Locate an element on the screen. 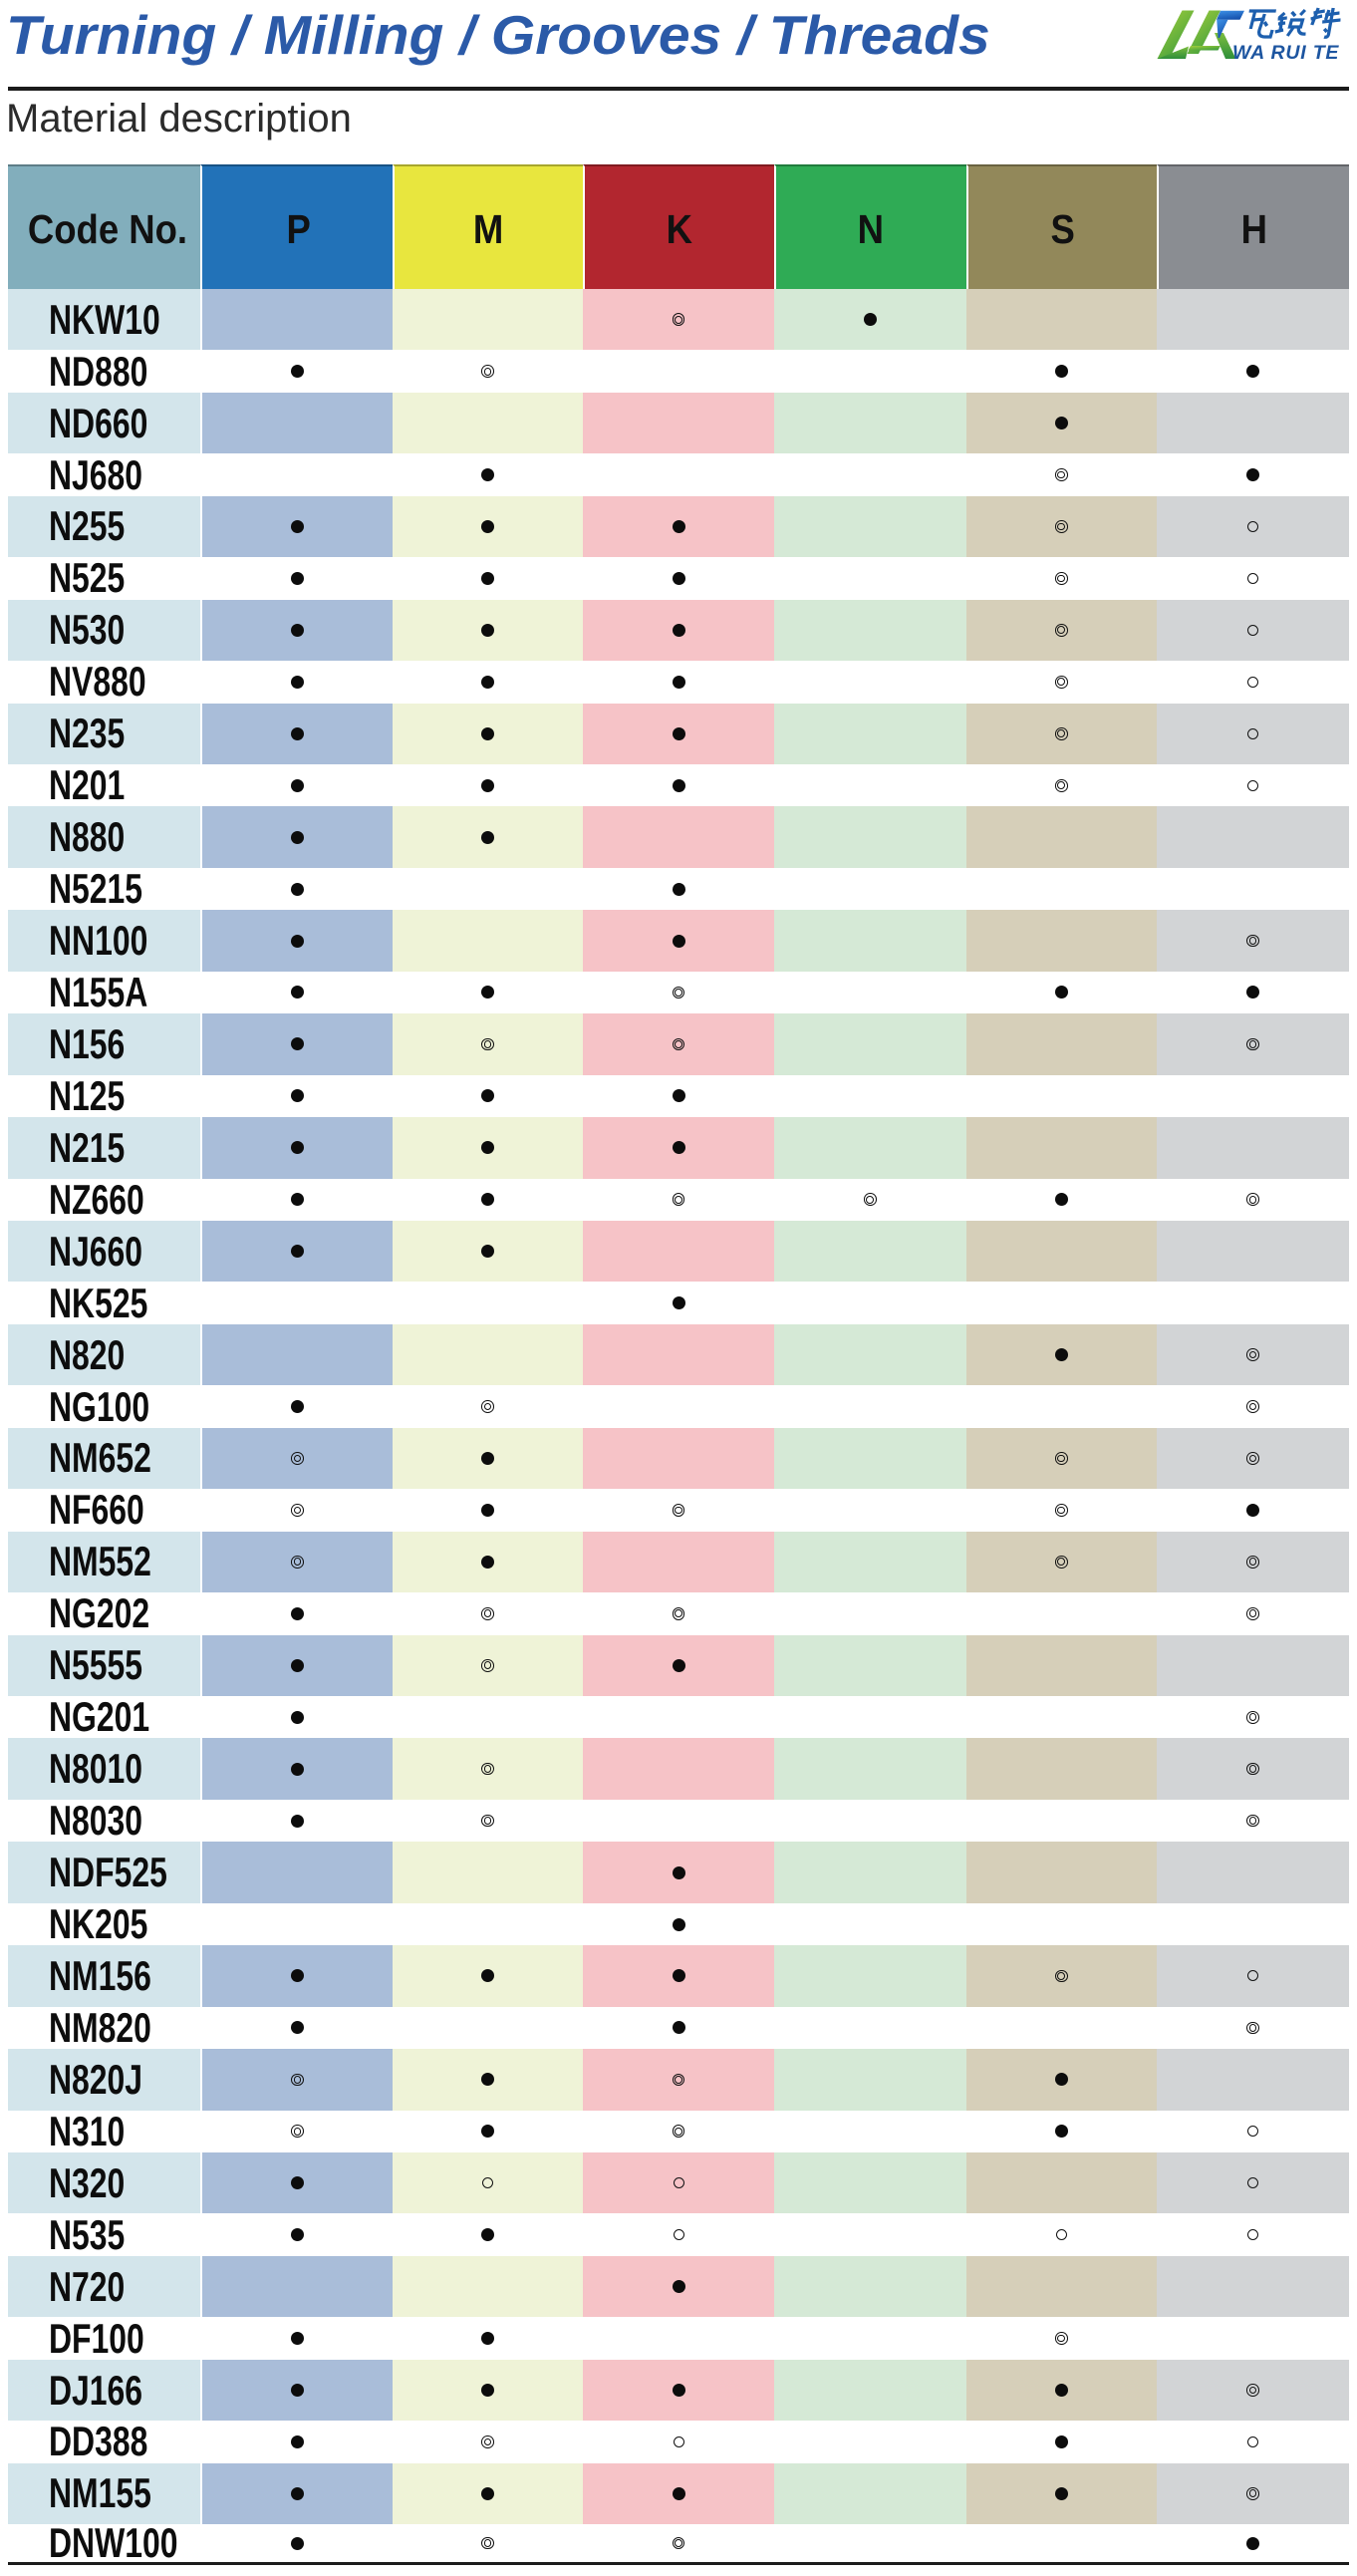 This screenshot has width=1357, height=2576. svg-text: WA RUI TE is located at coordinates (1286, 53).